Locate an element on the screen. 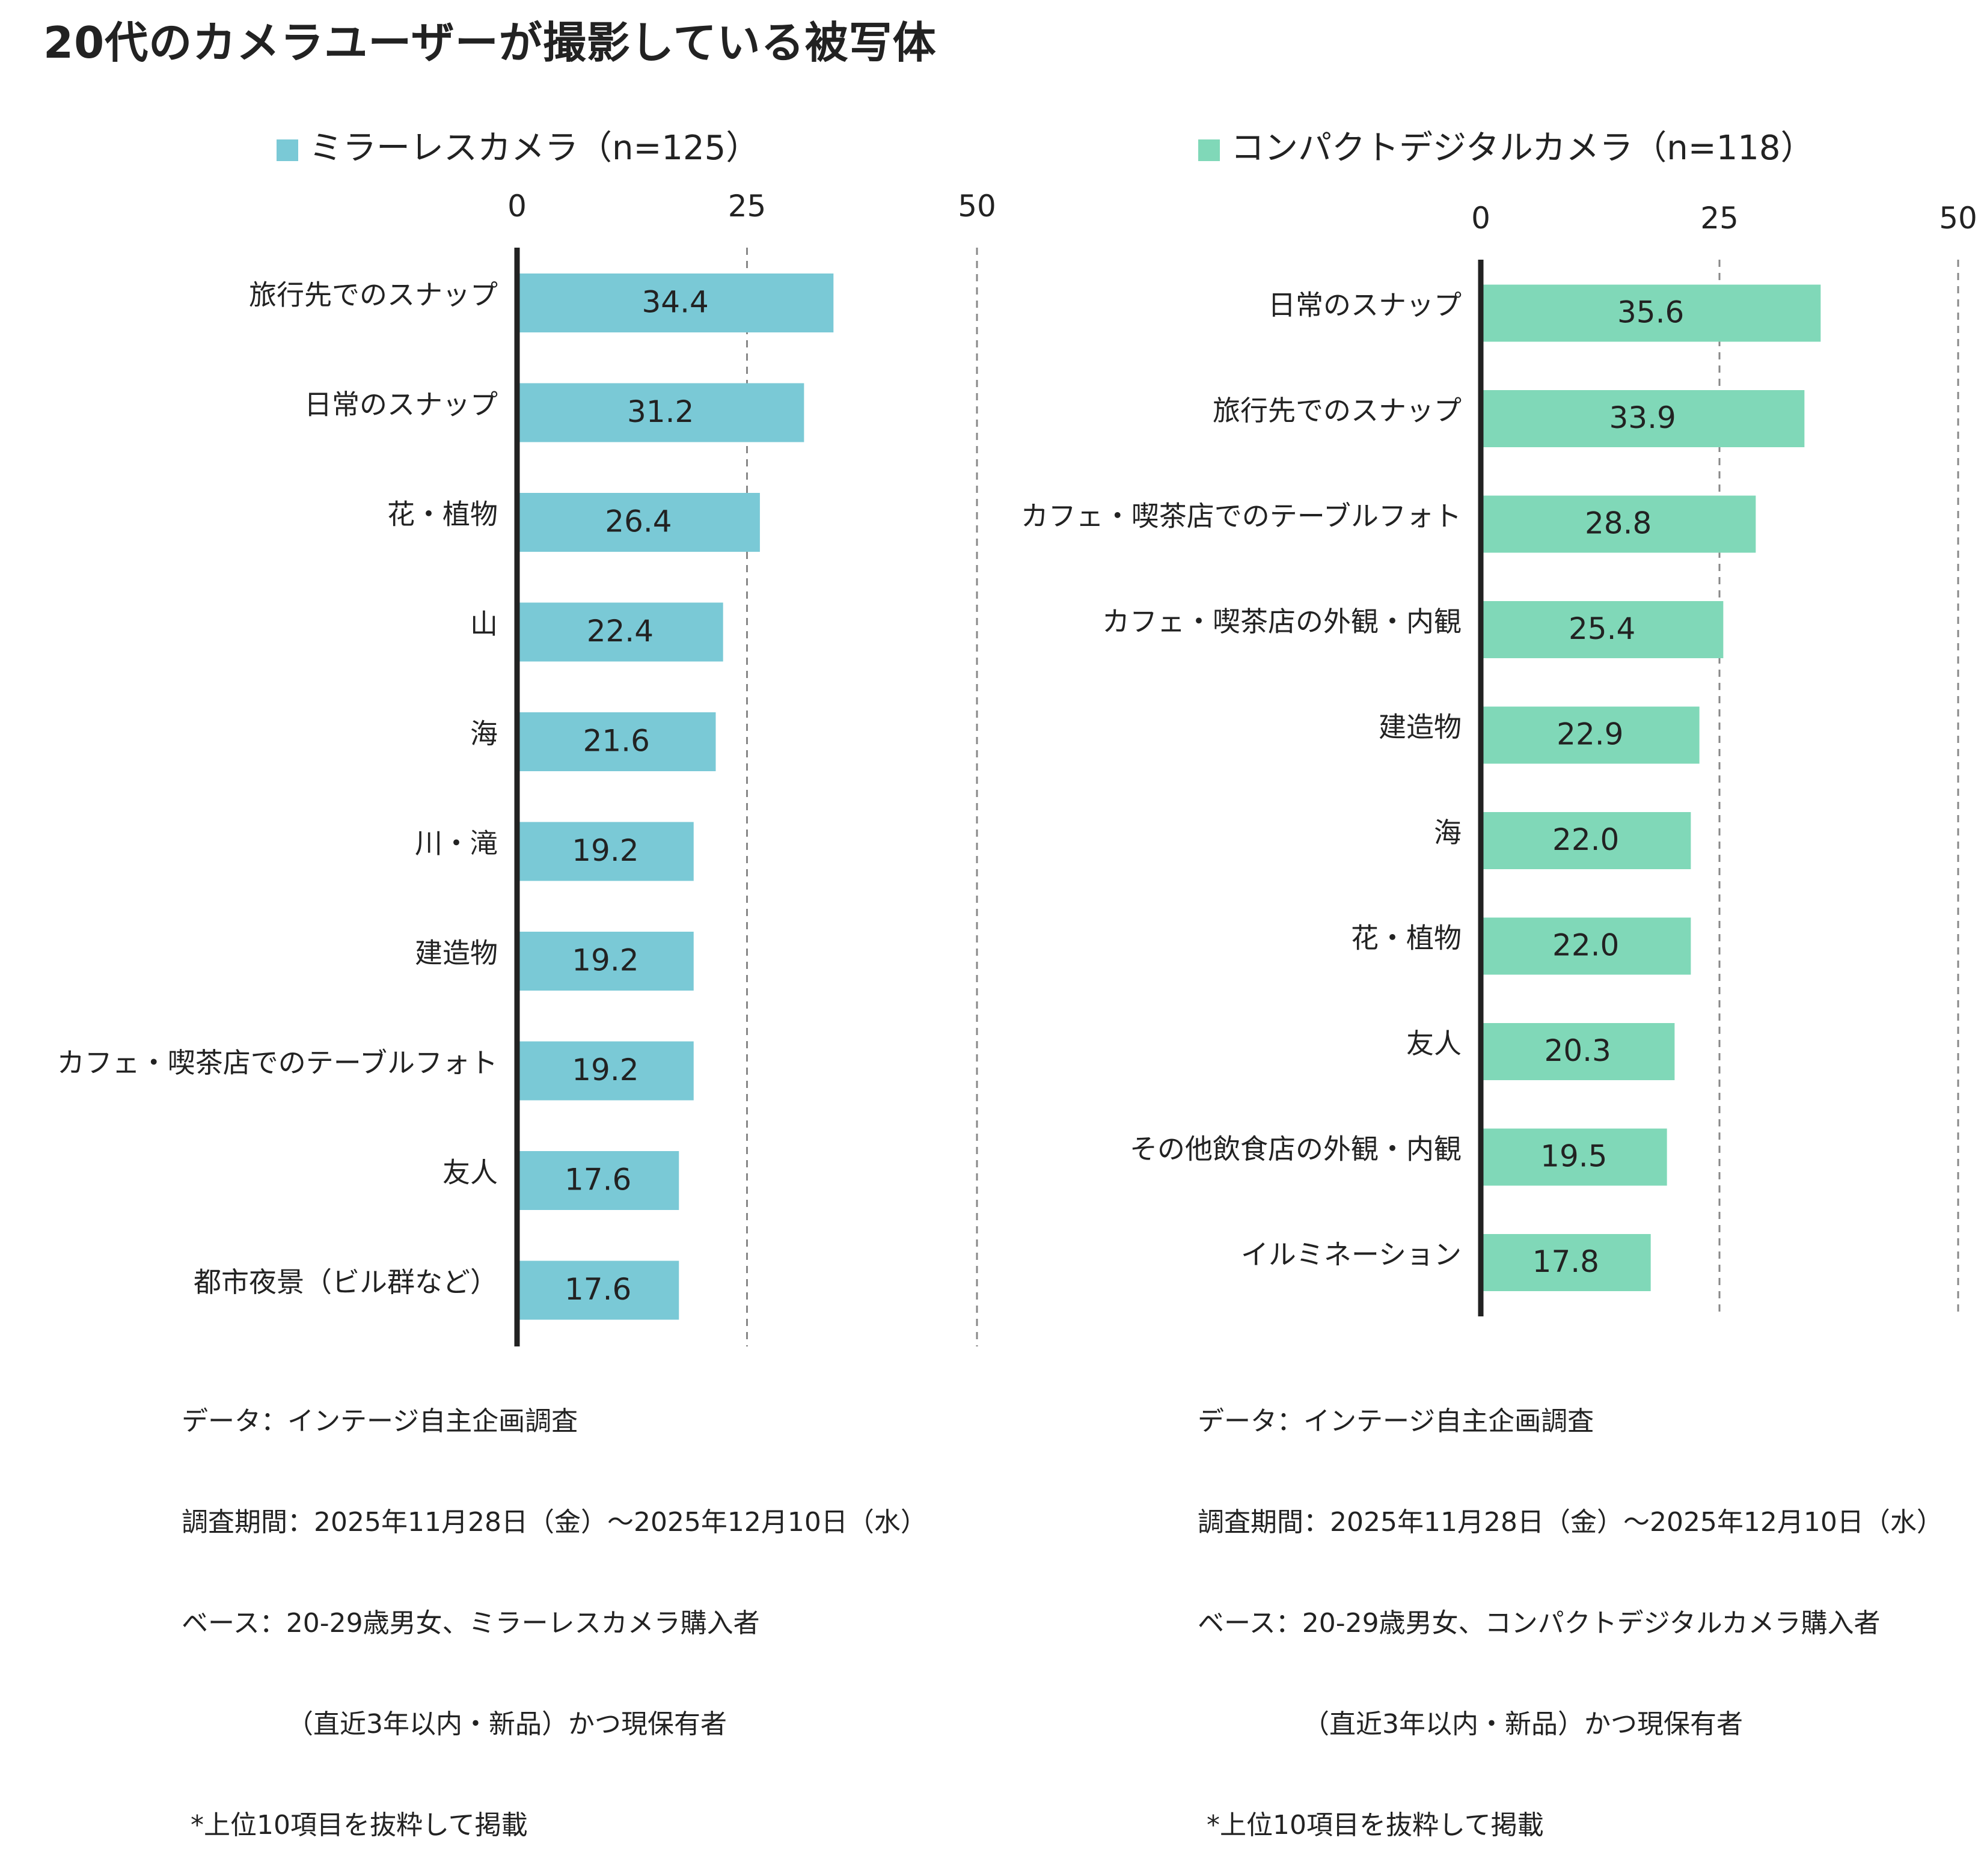  bar-value-label: 34.4 is located at coordinates (674, 302).